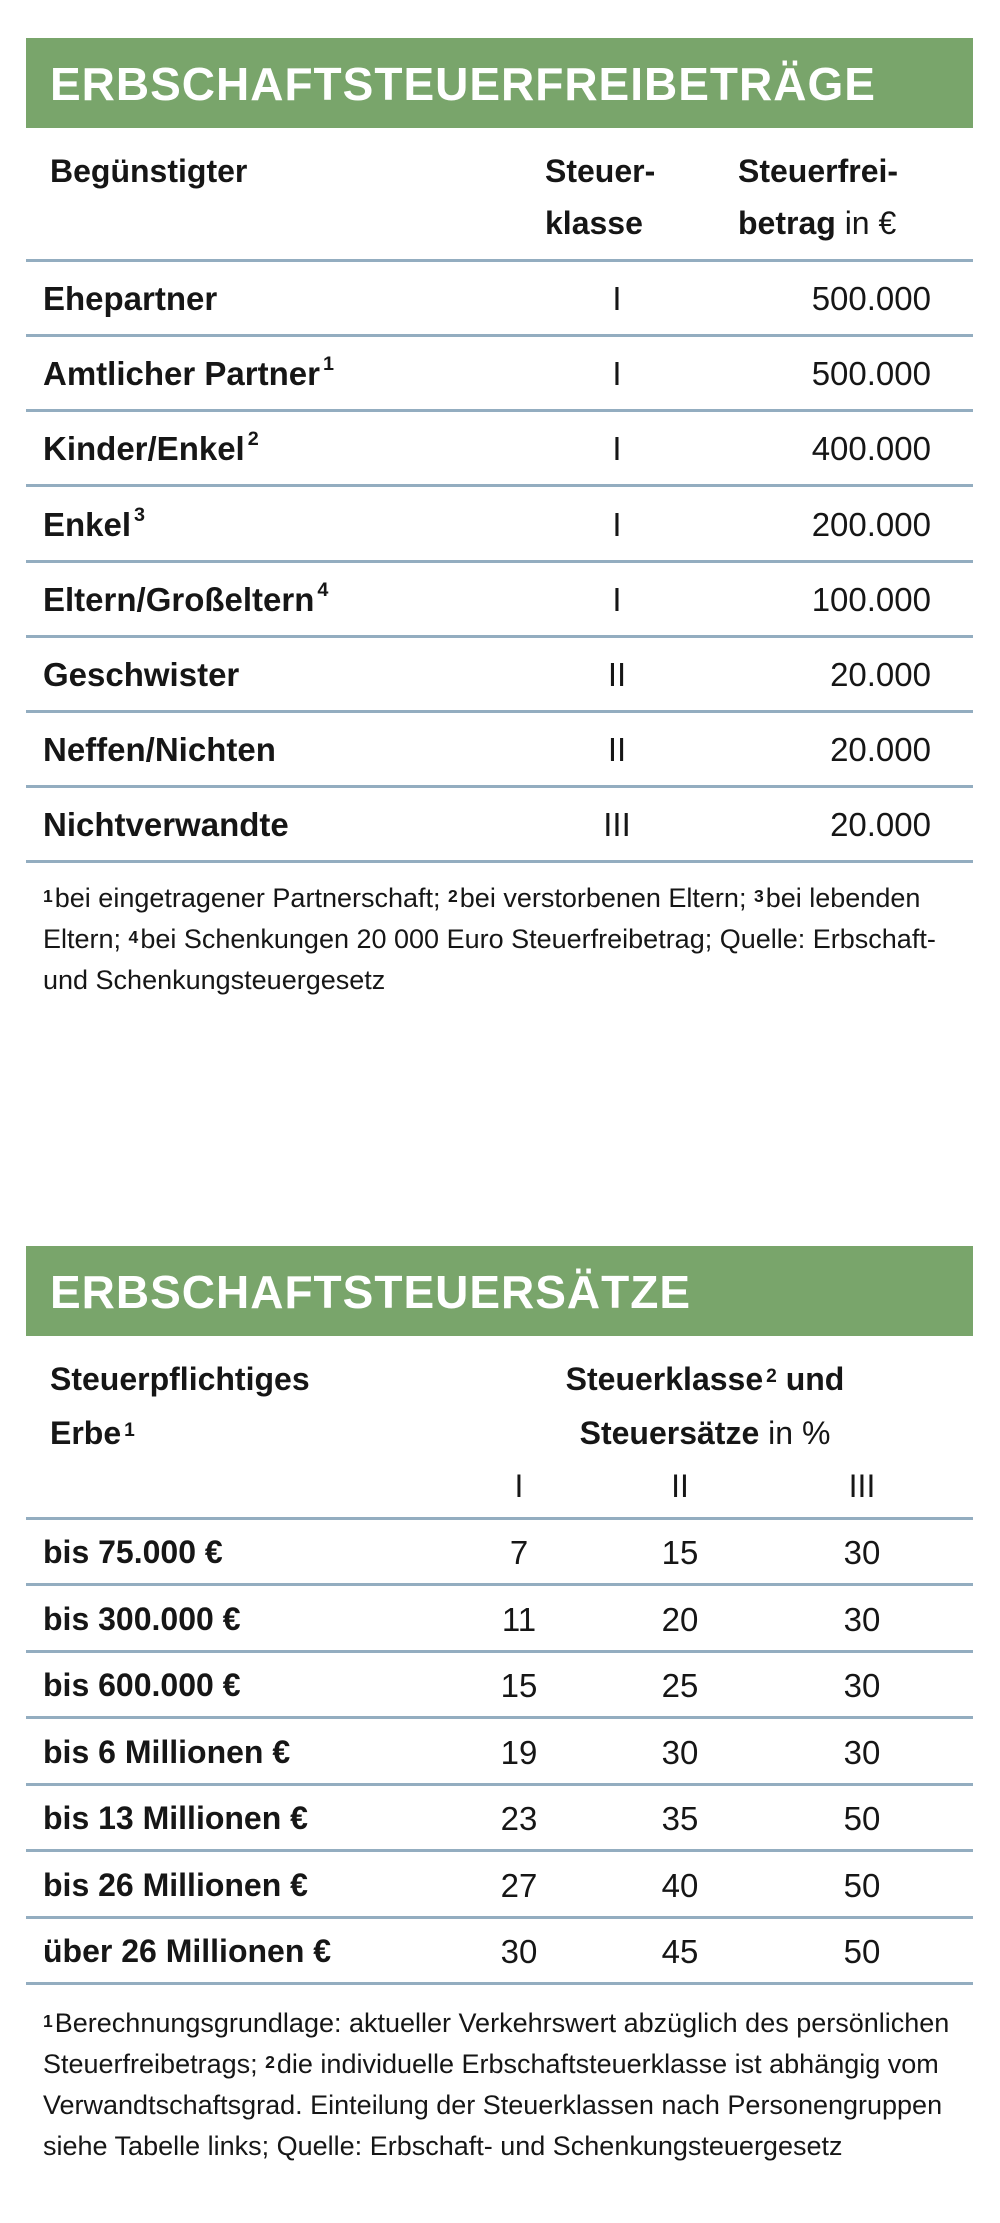  What do you see at coordinates (251, 898) in the screenshot?
I see `footnote-text: bei eingetragener Partnerschaft;` at bounding box center [251, 898].